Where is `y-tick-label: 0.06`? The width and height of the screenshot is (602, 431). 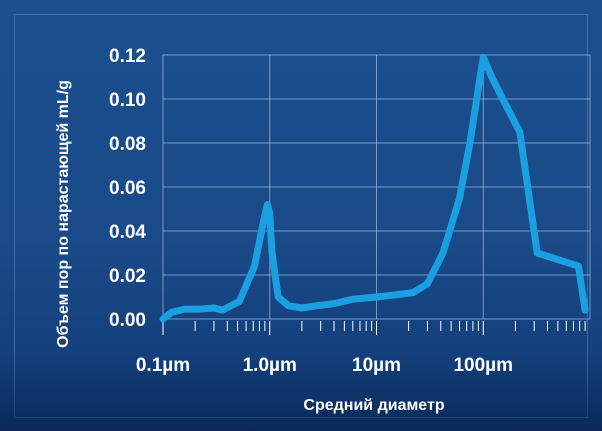 y-tick-label: 0.06 is located at coordinates (127, 188).